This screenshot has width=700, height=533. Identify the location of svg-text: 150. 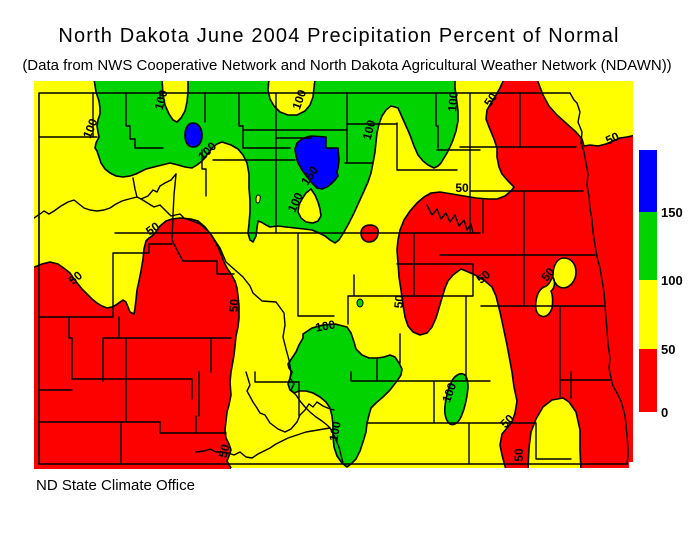
(672, 212).